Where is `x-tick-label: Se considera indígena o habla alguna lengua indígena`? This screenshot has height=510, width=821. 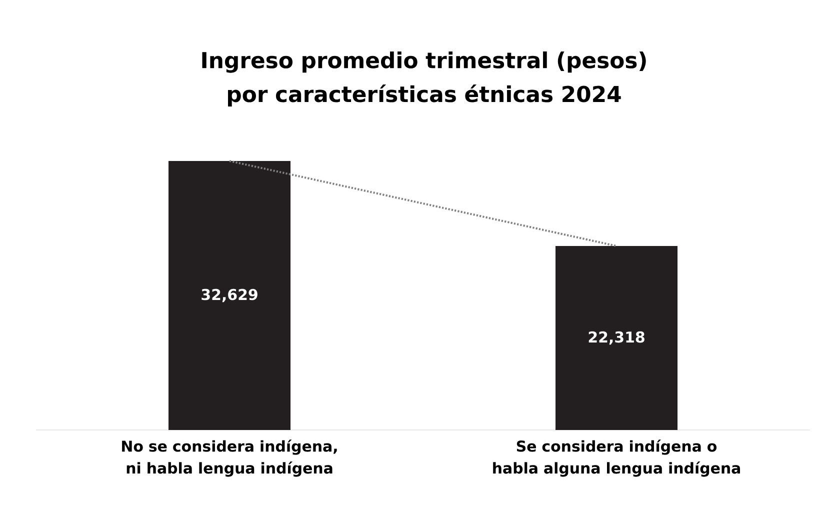
x-tick-label: Se considera indígena o habla alguna lengua indígena is located at coordinates (616, 458).